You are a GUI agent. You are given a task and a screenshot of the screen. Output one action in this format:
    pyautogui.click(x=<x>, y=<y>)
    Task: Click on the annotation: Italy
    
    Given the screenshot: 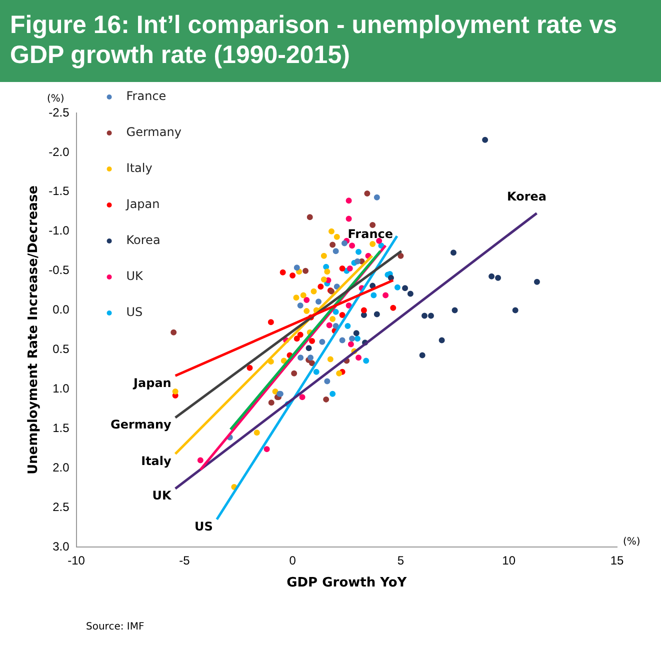 What is the action you would take?
    pyautogui.click(x=156, y=461)
    